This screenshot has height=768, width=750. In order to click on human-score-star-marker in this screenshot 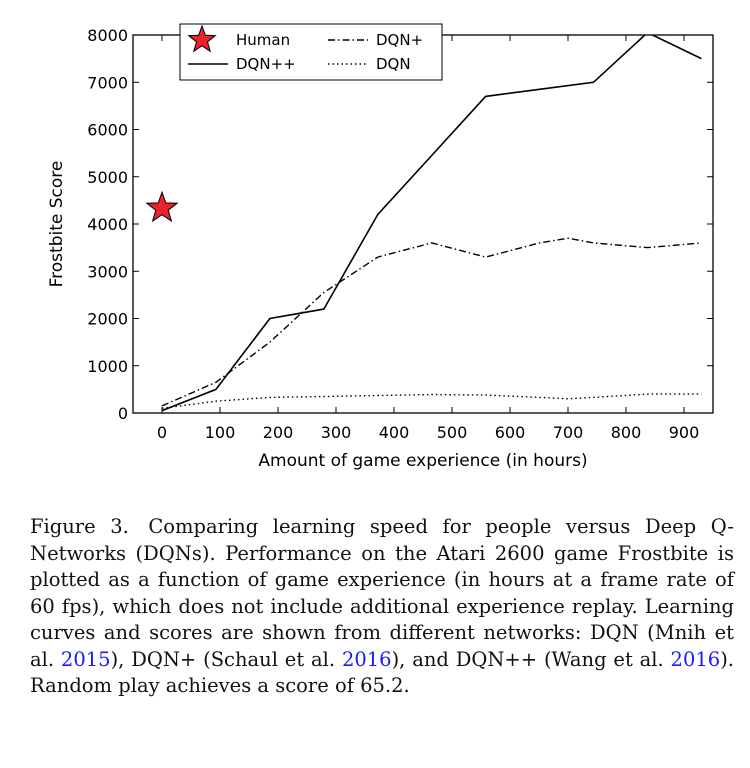, I will do `click(162, 206)`.